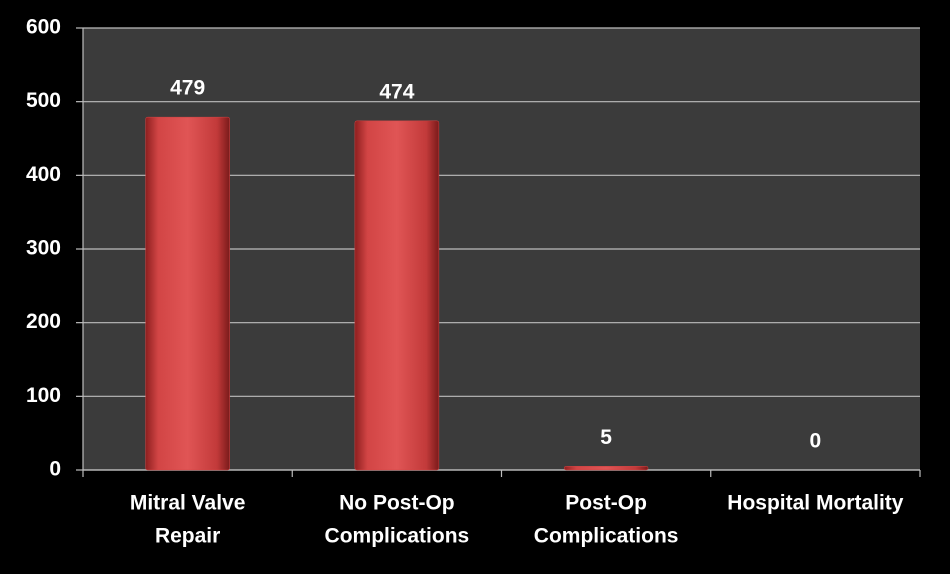 The width and height of the screenshot is (950, 574). Describe the element at coordinates (606, 503) in the screenshot. I see `x-tick-label: Post-Op` at that location.